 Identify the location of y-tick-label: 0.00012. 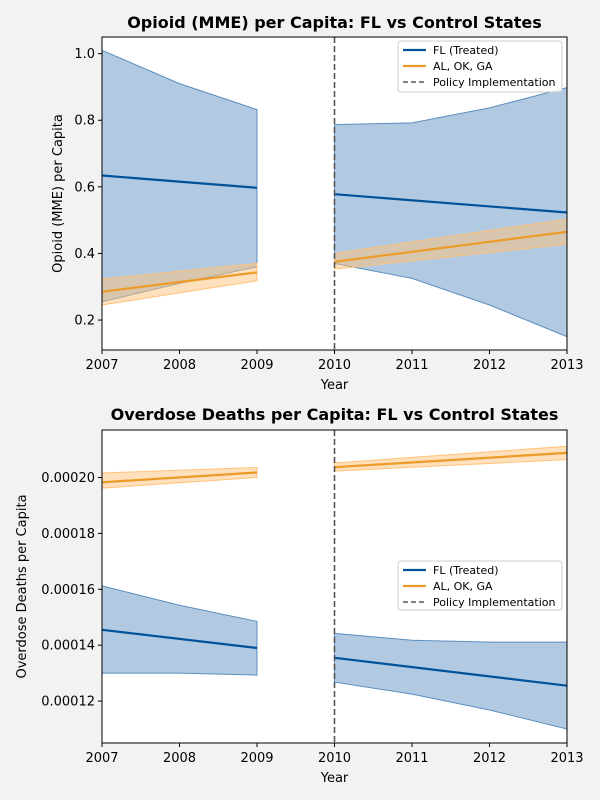
(68, 702).